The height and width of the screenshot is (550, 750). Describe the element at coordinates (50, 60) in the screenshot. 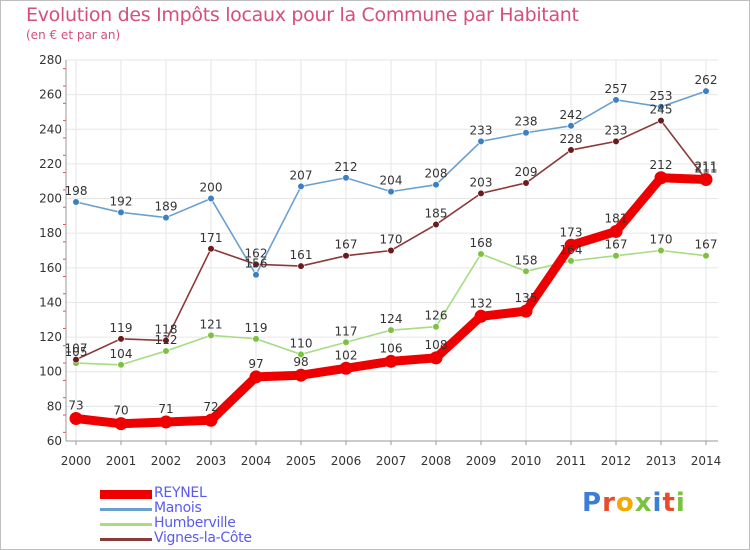

I see `y-tick-label: 280` at that location.